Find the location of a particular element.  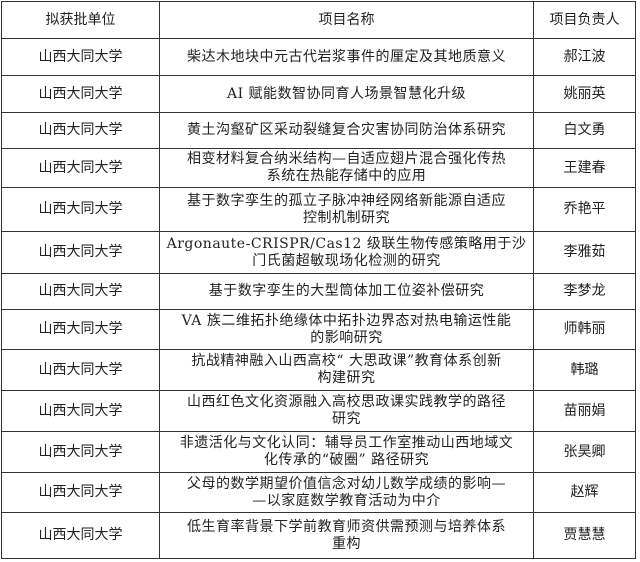

project-name-cell: 基于数字孪生的孤立子脉冲神经网络新能源自适应 控制机制研究 is located at coordinates (346, 209).